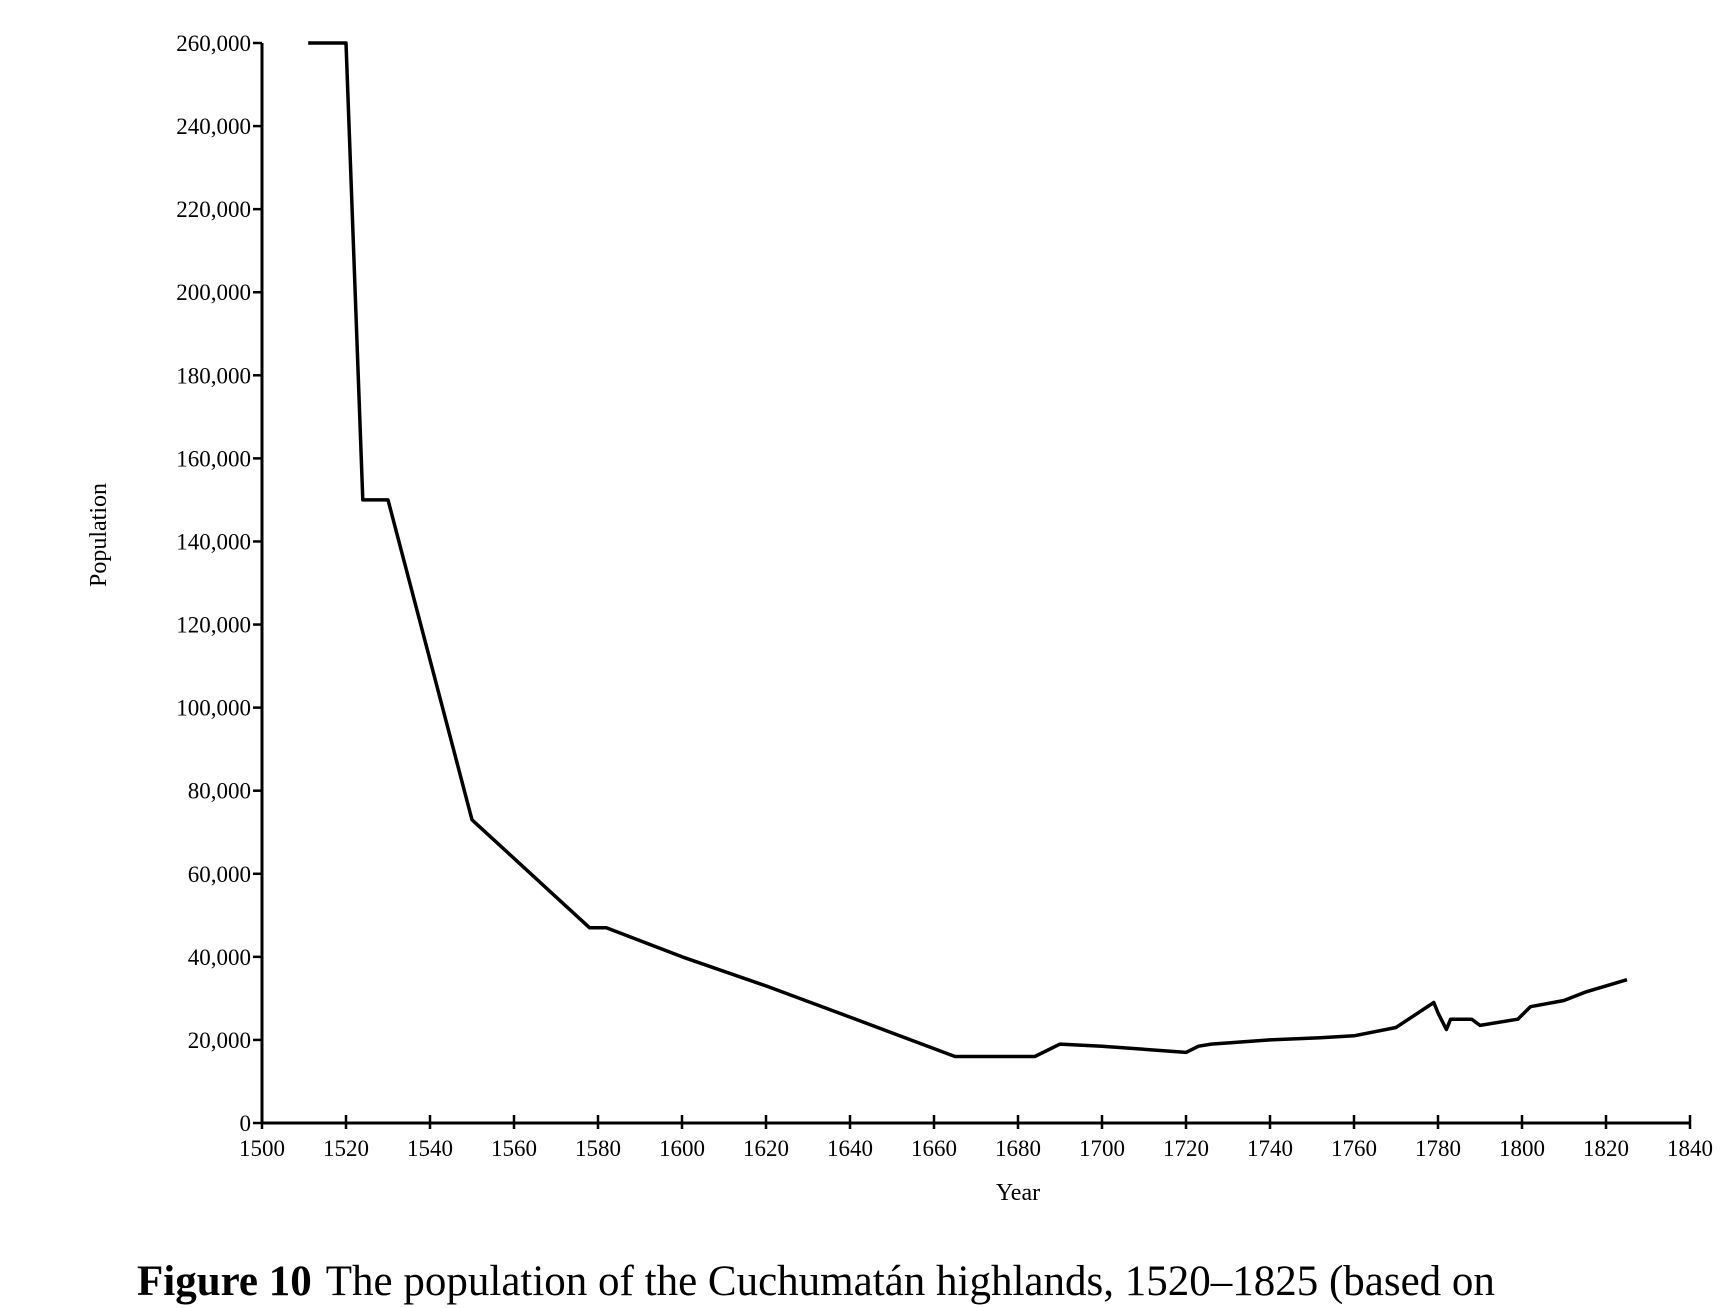 The image size is (1726, 1308). I want to click on x-tick-label: 1540, so click(430, 1148).